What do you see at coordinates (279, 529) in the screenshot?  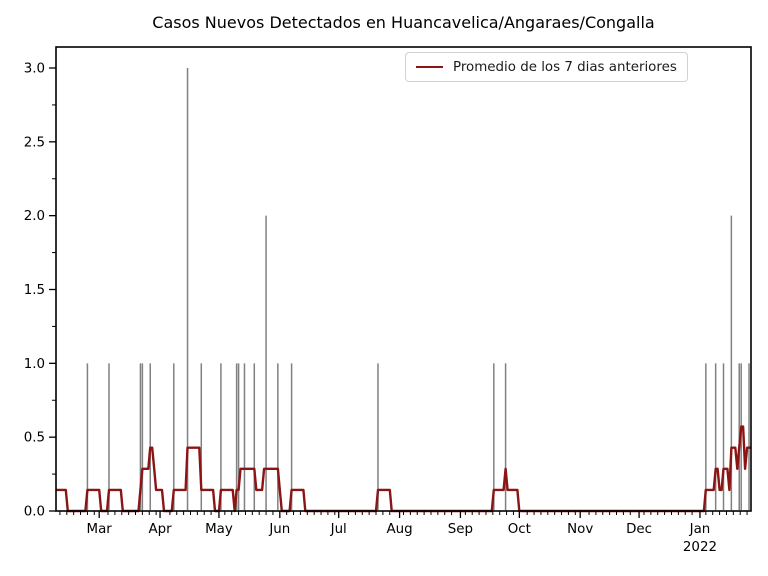 I see `x-tick-label: Jun` at bounding box center [279, 529].